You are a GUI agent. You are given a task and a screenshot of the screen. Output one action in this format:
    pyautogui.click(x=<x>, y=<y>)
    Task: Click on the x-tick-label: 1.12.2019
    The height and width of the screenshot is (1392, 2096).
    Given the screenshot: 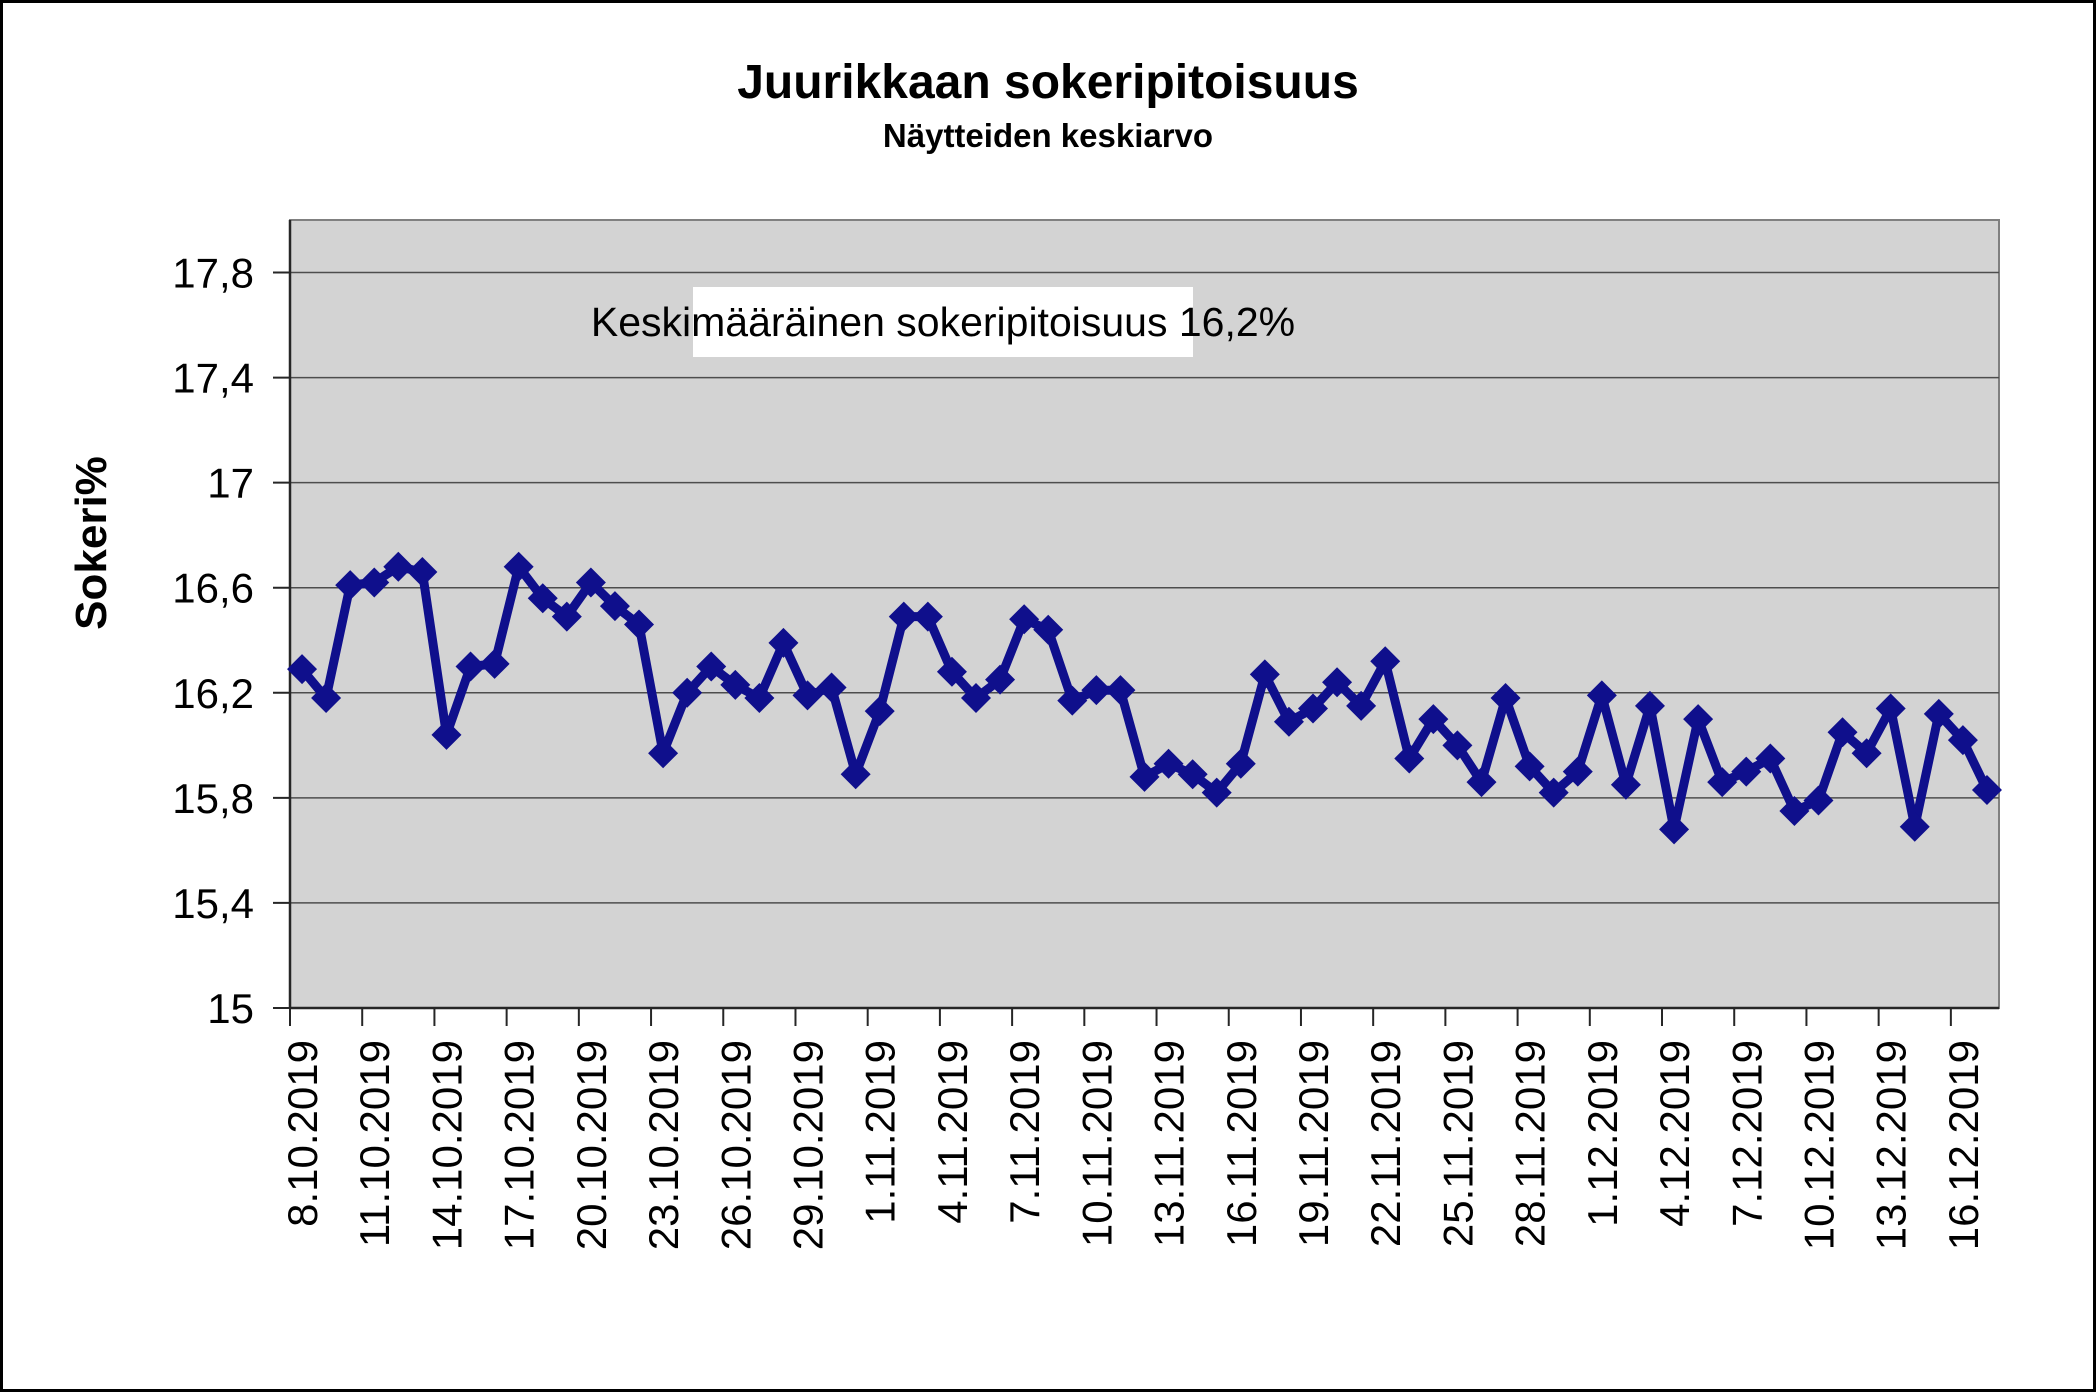 What is the action you would take?
    pyautogui.click(x=1602, y=1133)
    